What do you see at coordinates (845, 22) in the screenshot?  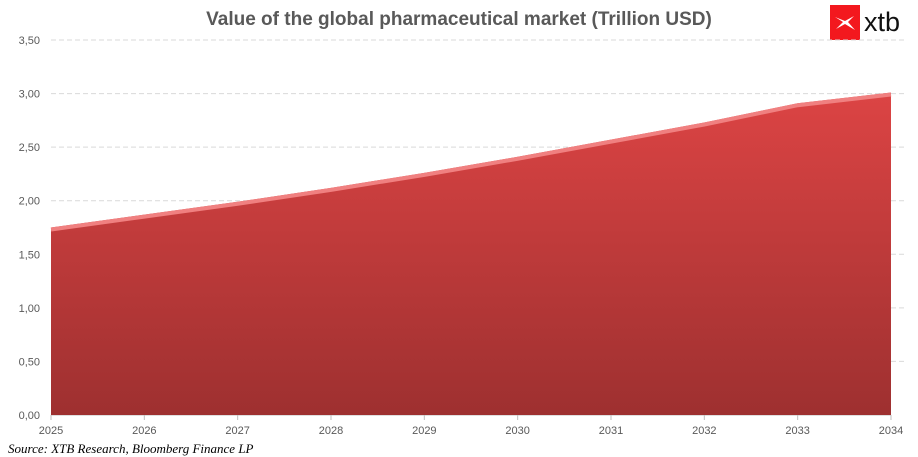 I see `xtb-x-icon` at bounding box center [845, 22].